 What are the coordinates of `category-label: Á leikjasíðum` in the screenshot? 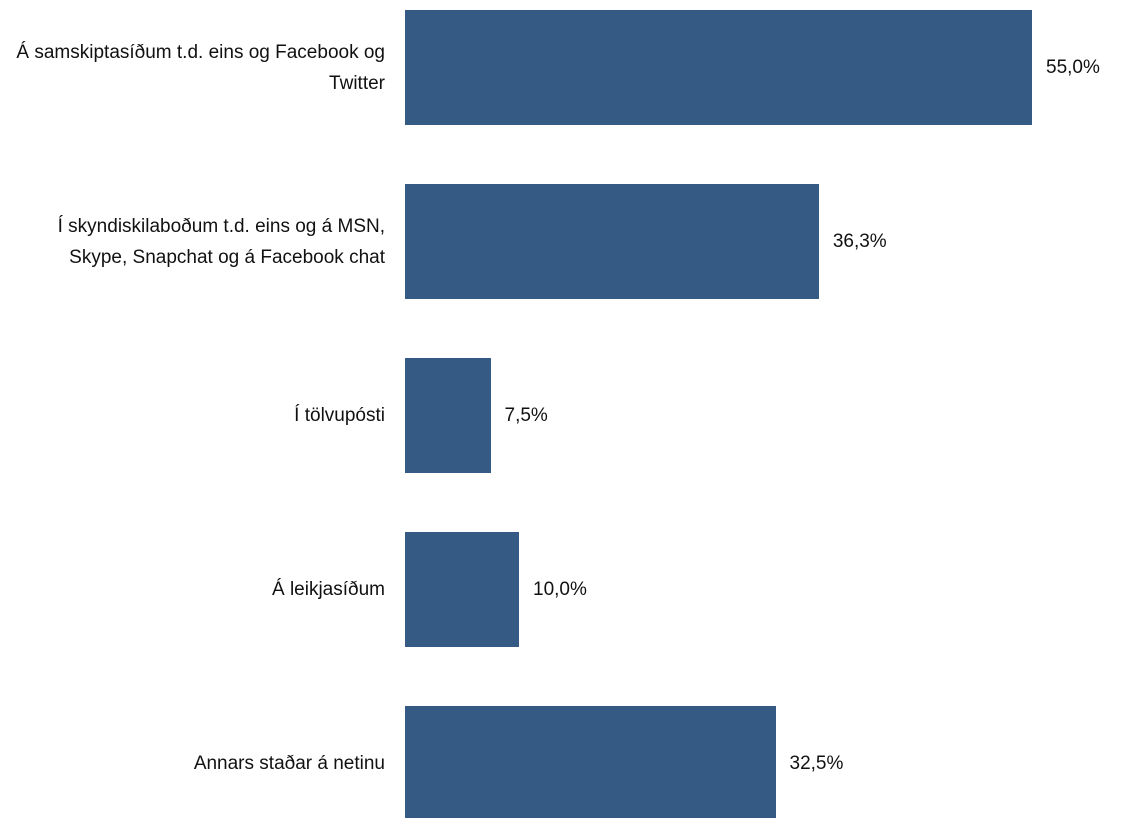 It's located at (328, 589).